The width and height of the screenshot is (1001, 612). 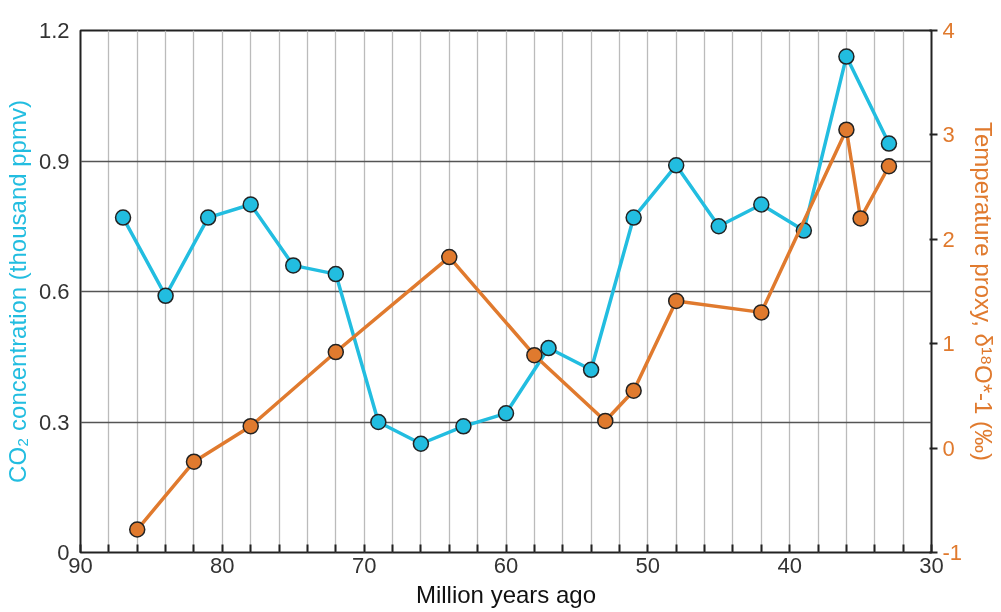 What do you see at coordinates (984, 291) in the screenshot?
I see `y2-axis-title: Temperature proxy, δ¹⁸O*-1 (‰)` at bounding box center [984, 291].